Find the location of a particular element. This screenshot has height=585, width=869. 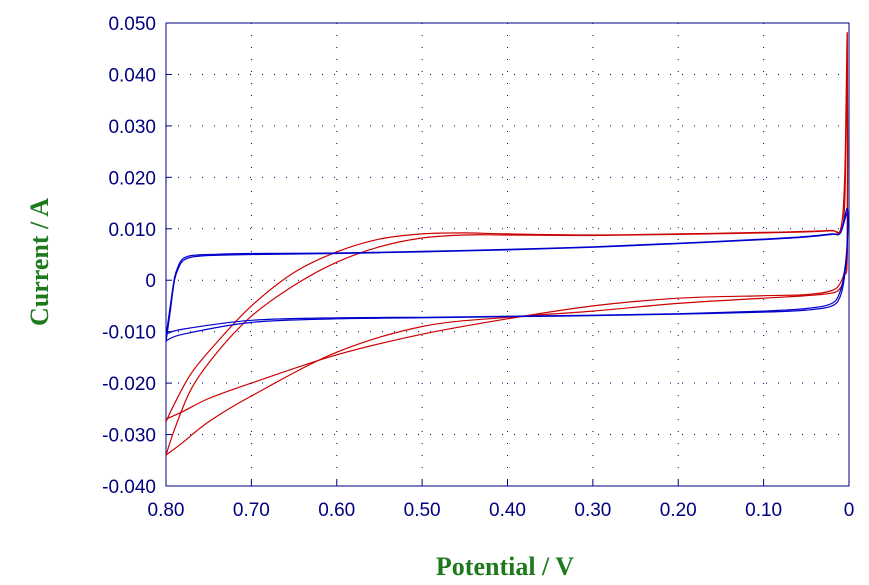

x-tick-label: 0.60 is located at coordinates (336, 510).